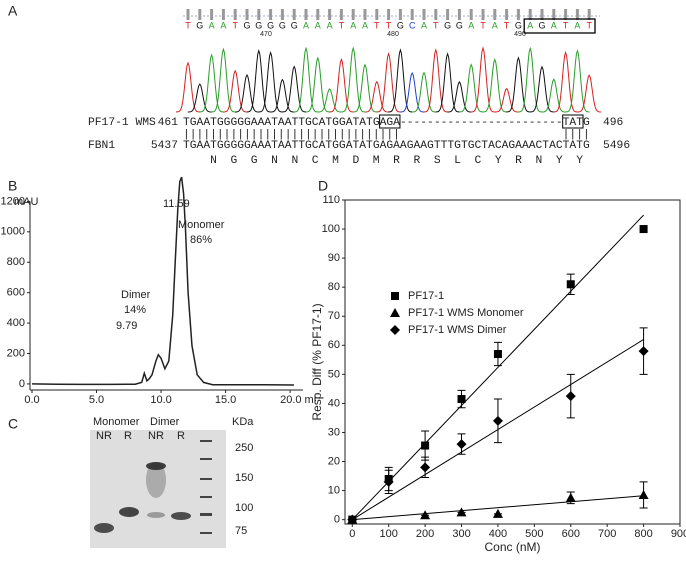 The width and height of the screenshot is (686, 561). What do you see at coordinates (96, 400) in the screenshot?
I see `x-tick-label: 5.0` at bounding box center [96, 400].